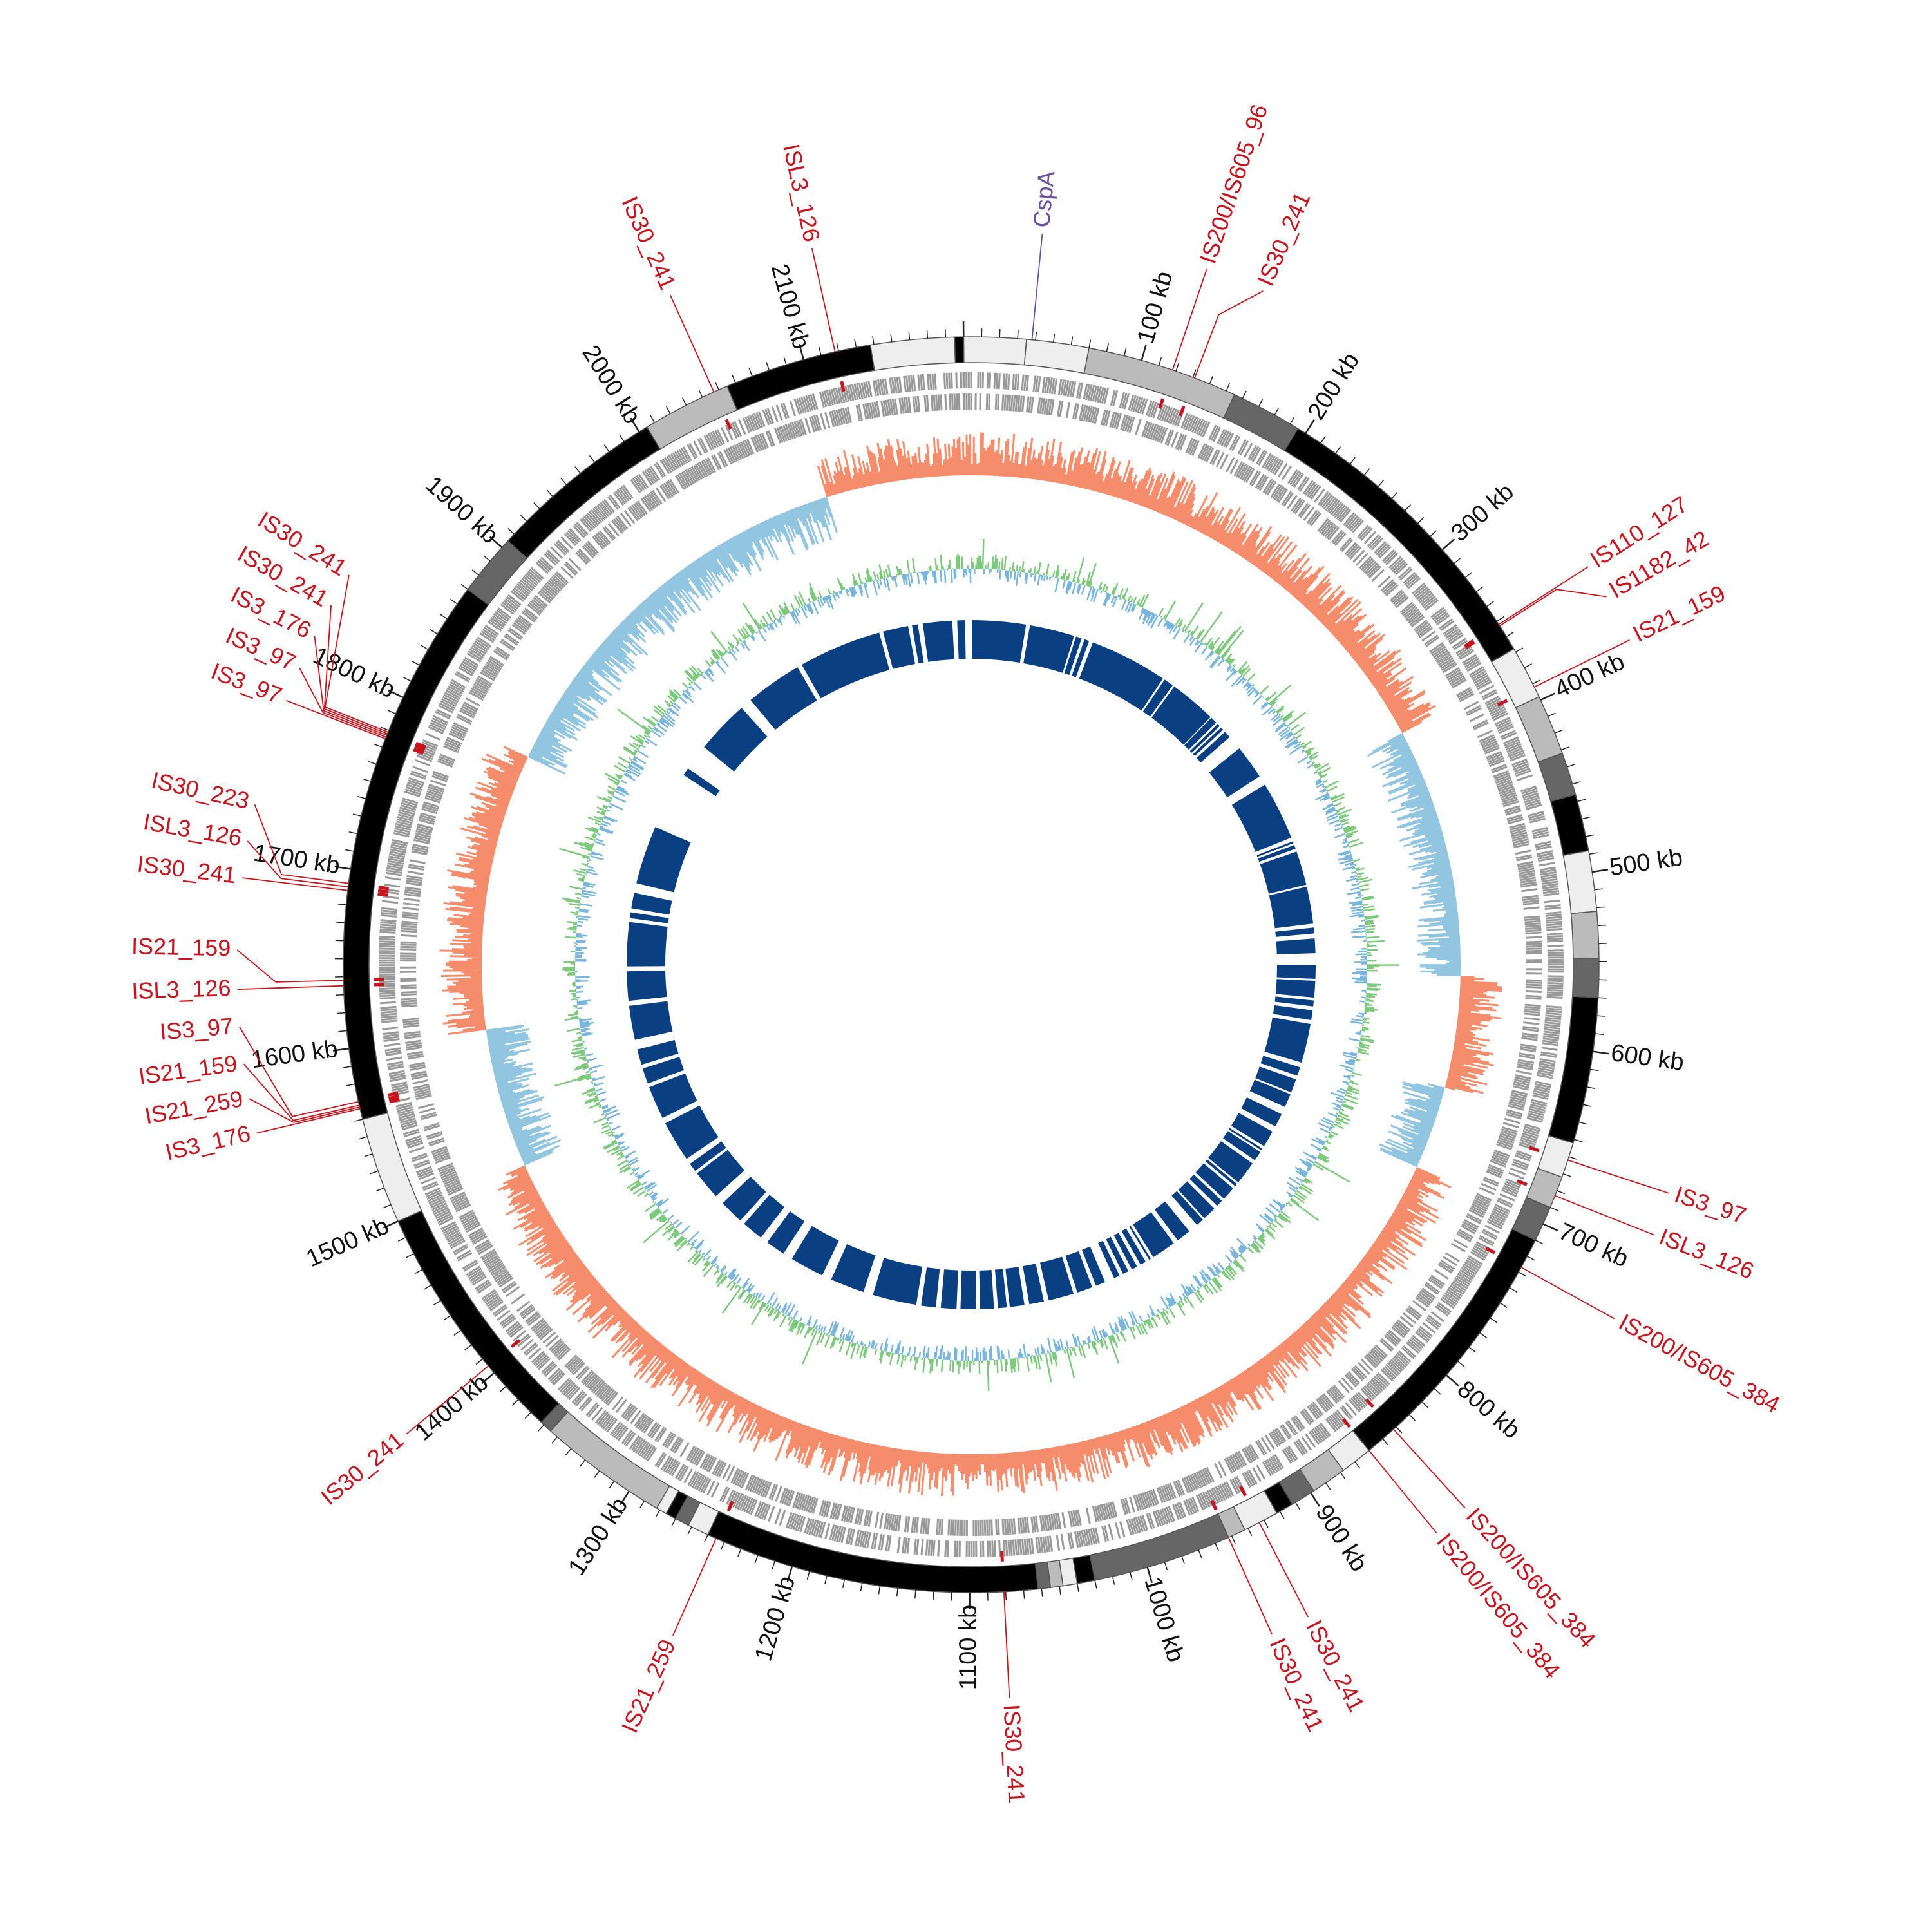 This screenshot has width=1932, height=1932. Describe the element at coordinates (1341, 1539) in the screenshot. I see `scale-label: 900 kb` at that location.